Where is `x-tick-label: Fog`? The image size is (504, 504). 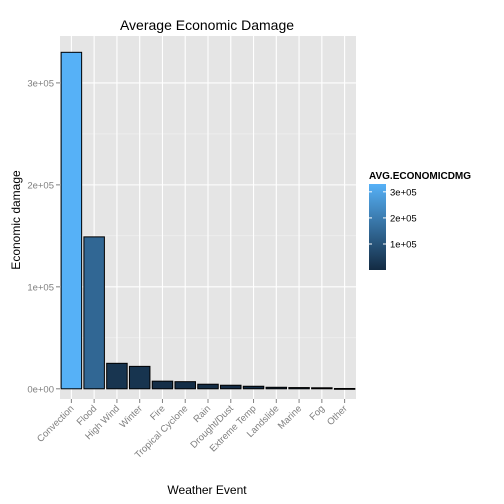
x-tick-label: Fog is located at coordinates (317, 412).